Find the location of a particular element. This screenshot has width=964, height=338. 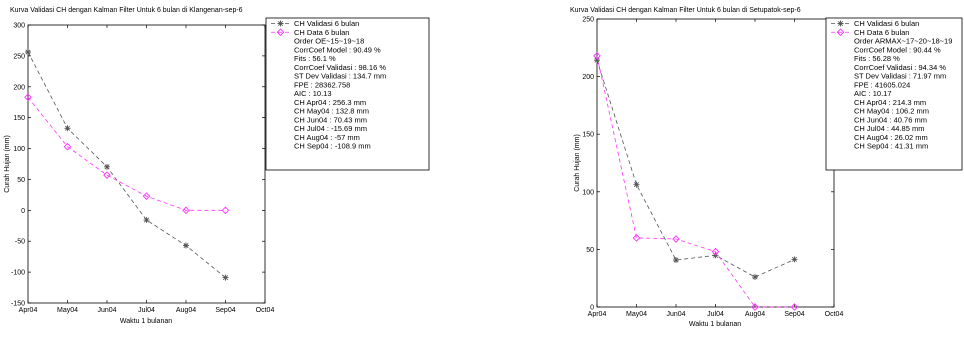

y-tick-label: 250 is located at coordinates (19, 56).